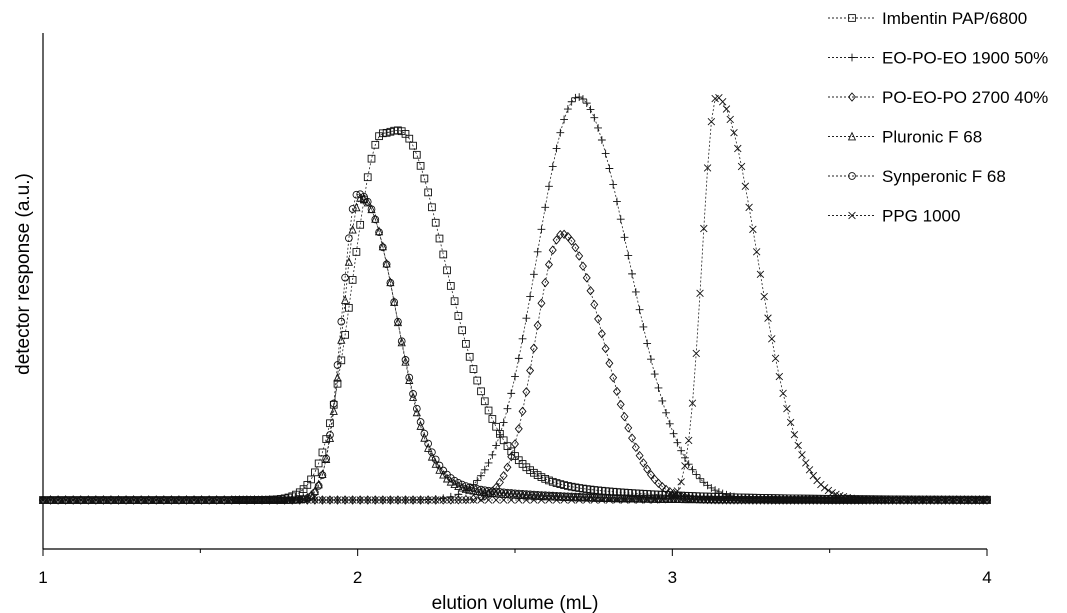 The width and height of the screenshot is (1067, 613). Describe the element at coordinates (894, 216) in the screenshot. I see `legend-entry: PPG 1000` at that location.